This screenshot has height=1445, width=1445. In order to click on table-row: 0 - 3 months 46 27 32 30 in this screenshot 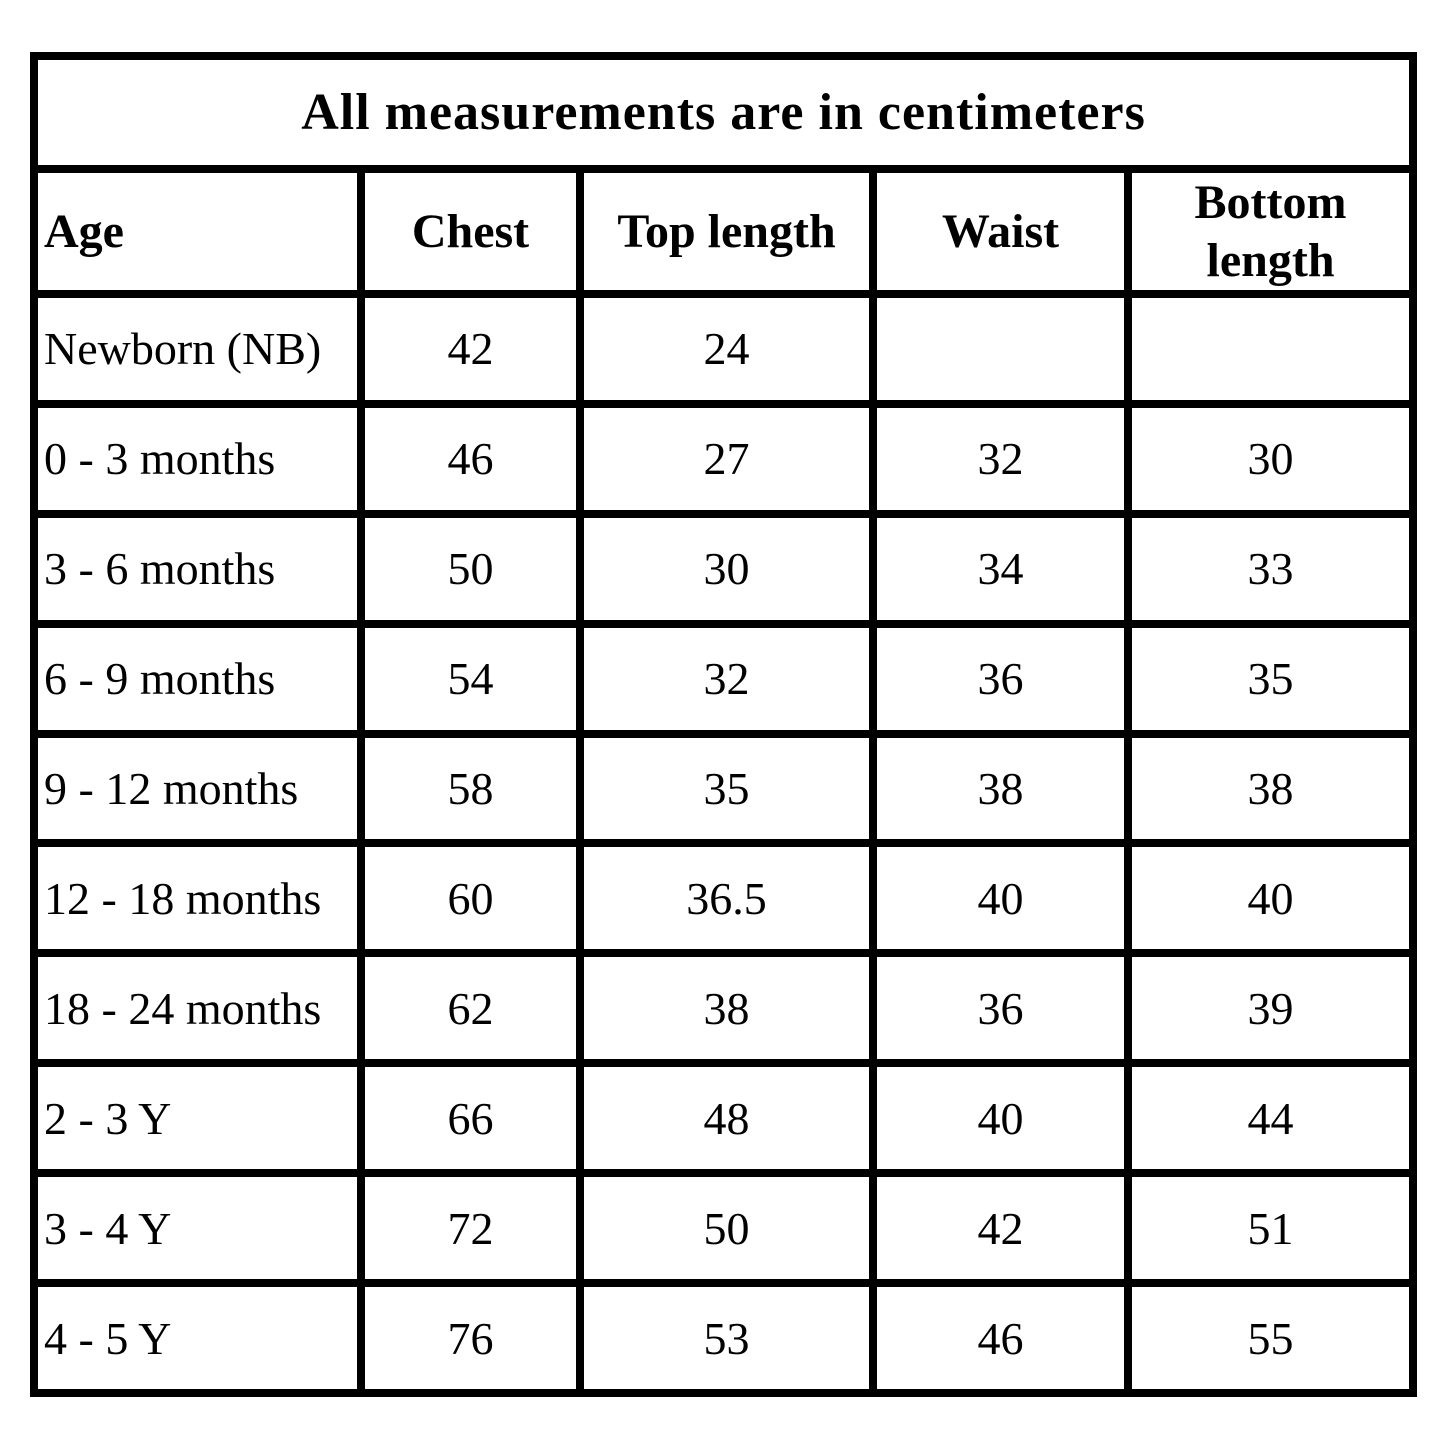, I will do `click(724, 458)`.